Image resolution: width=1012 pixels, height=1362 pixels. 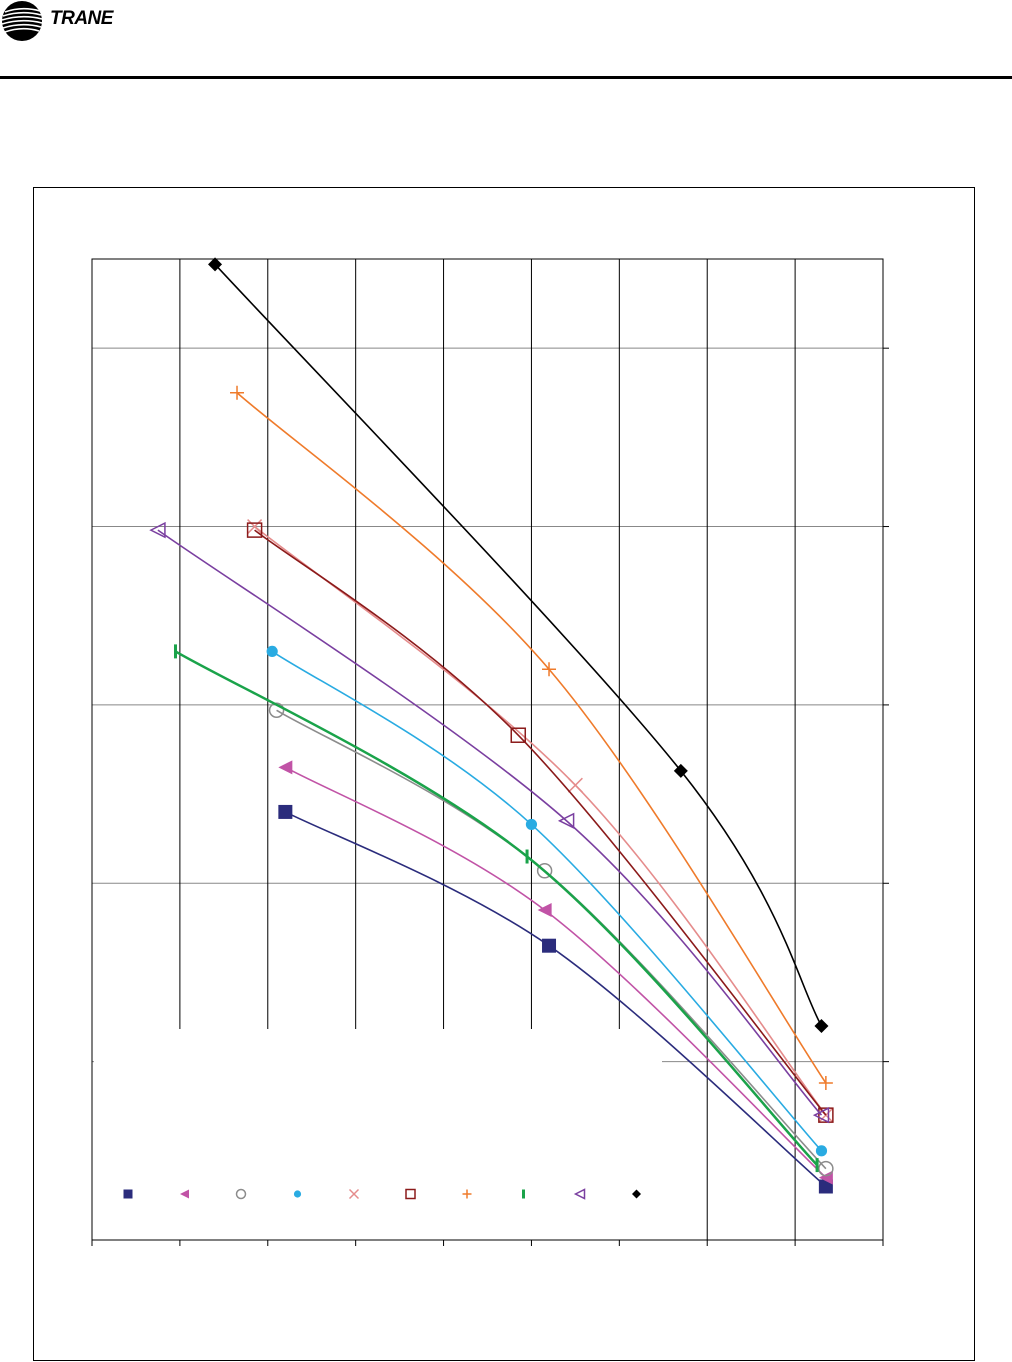 I want to click on page-header: TRANE, so click(x=506, y=40).